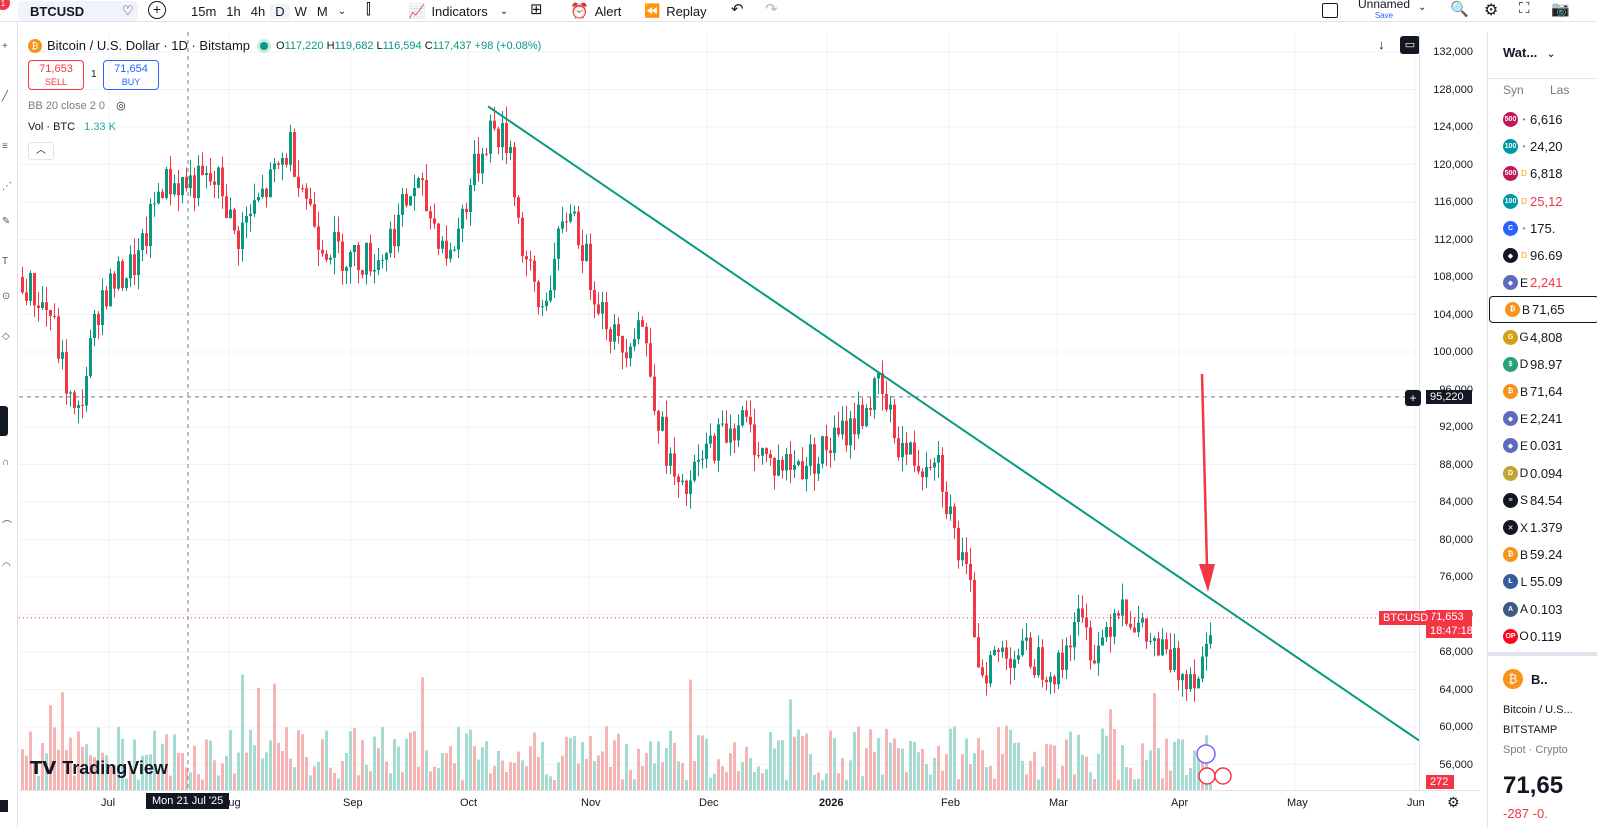 This screenshot has height=828, width=1597. I want to click on watchlist-row: $ D 98.97, so click(1542, 364).